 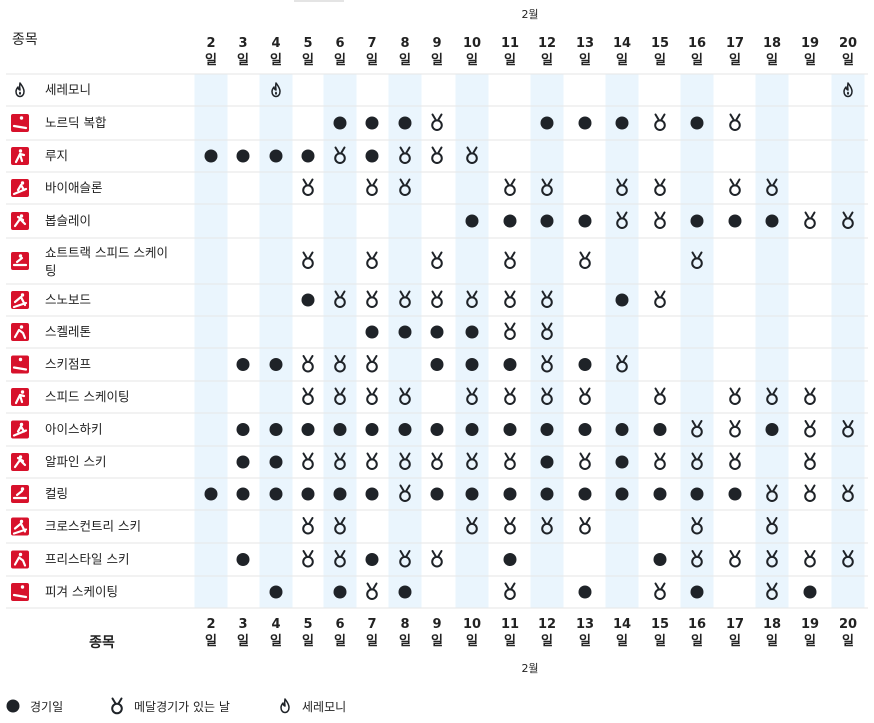 I want to click on day-header-bottom: 10, so click(x=472, y=624).